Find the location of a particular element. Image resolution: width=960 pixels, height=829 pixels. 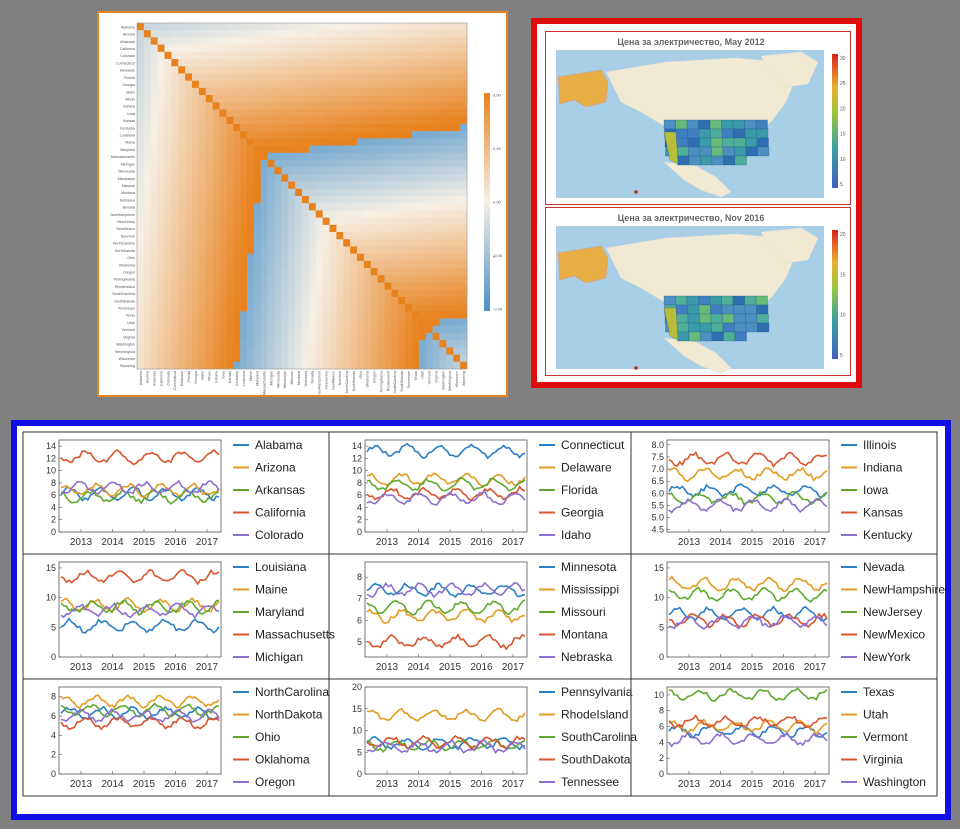

legend-entry: NorthDakota is located at coordinates (289, 715).